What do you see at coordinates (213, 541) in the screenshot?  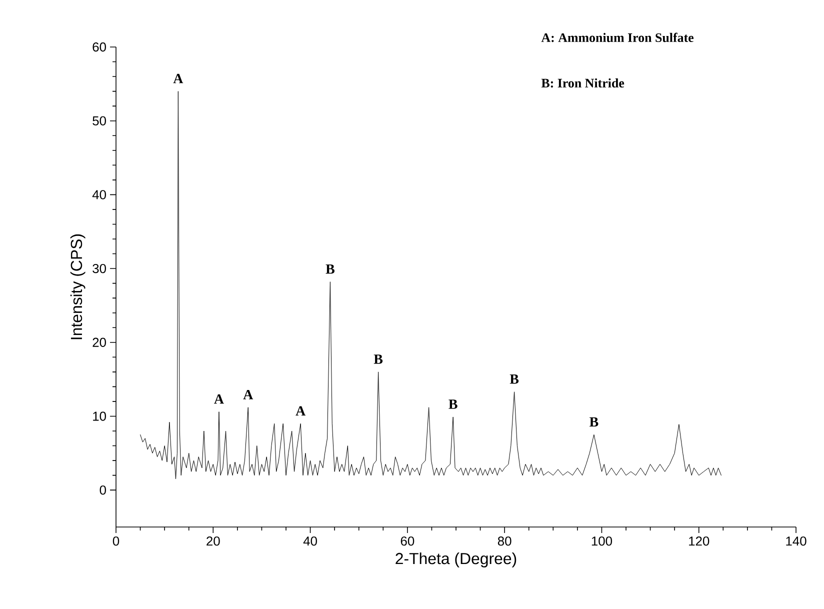 I see `x-tick-label: 20` at bounding box center [213, 541].